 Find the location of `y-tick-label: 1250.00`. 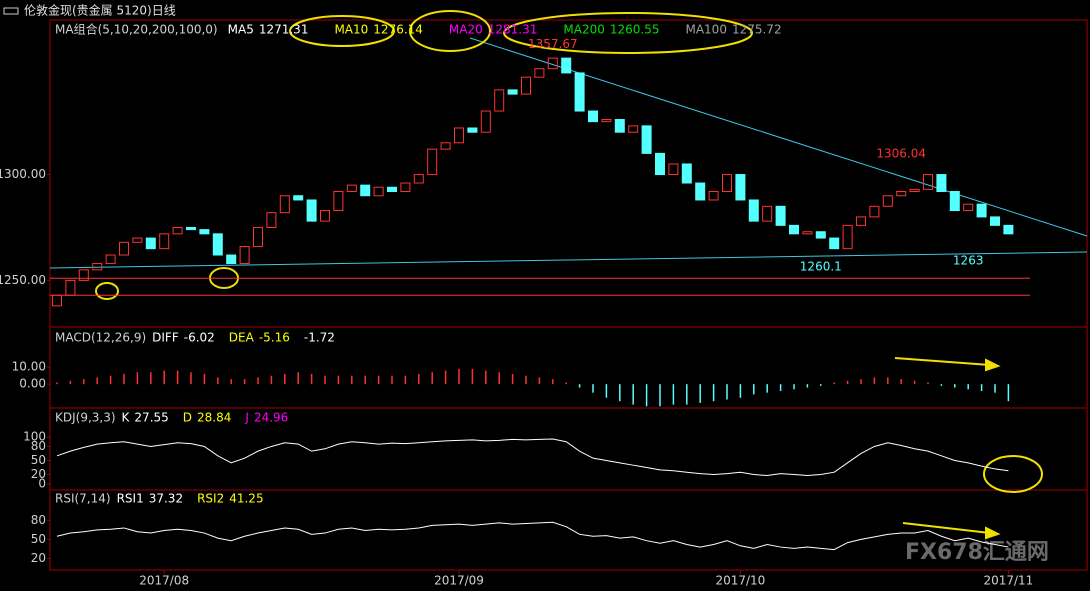

y-tick-label: 1250.00 is located at coordinates (23, 280).